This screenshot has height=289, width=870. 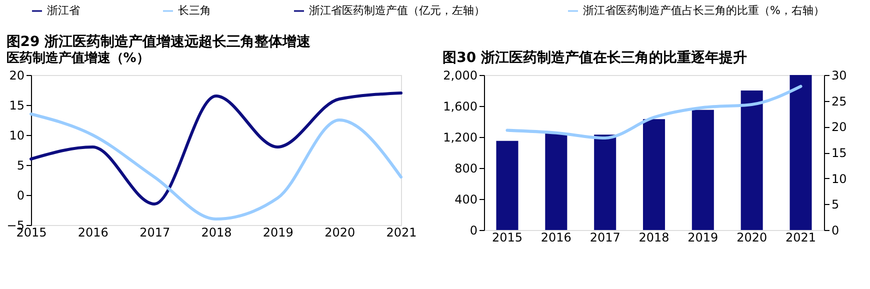 What do you see at coordinates (466, 169) in the screenshot?
I see `y-tick-label: 800` at bounding box center [466, 169].